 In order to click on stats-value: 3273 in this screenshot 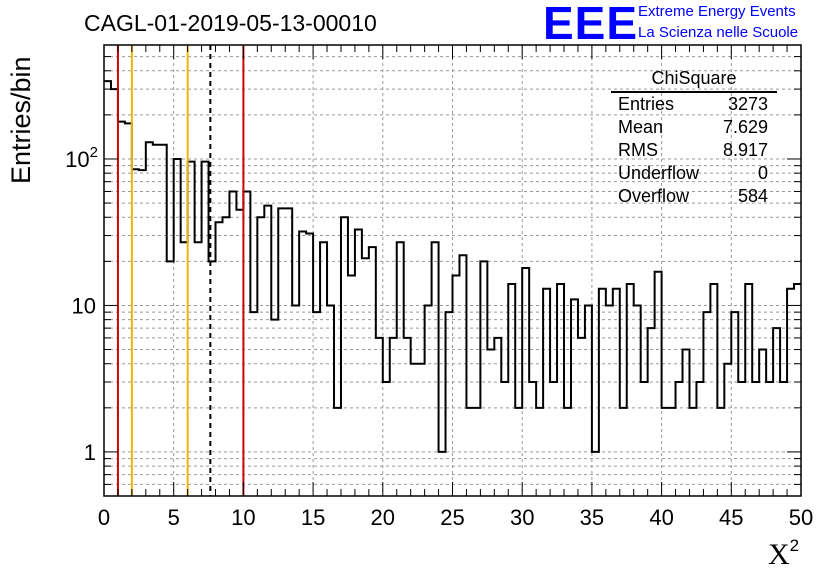, I will do `click(747, 104)`.